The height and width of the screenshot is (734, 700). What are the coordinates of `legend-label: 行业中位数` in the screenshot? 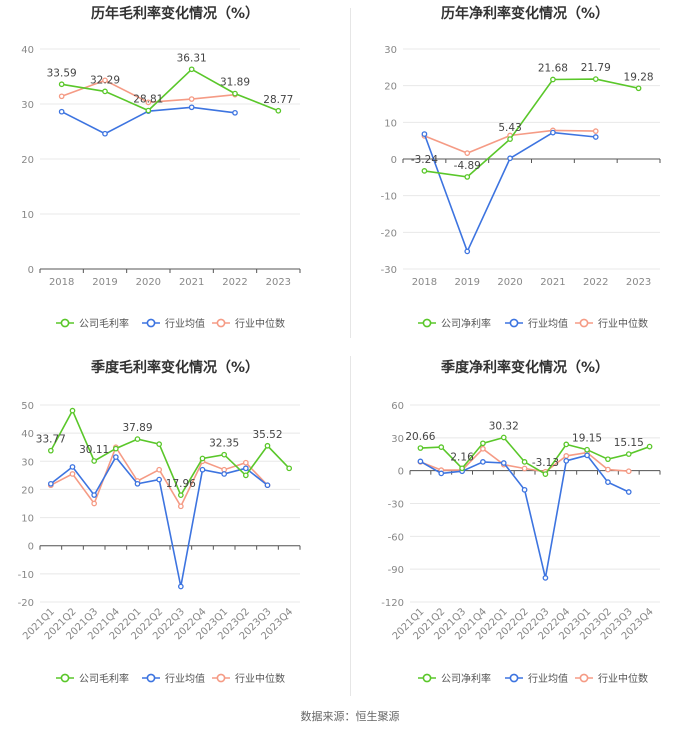 It's located at (260, 678).